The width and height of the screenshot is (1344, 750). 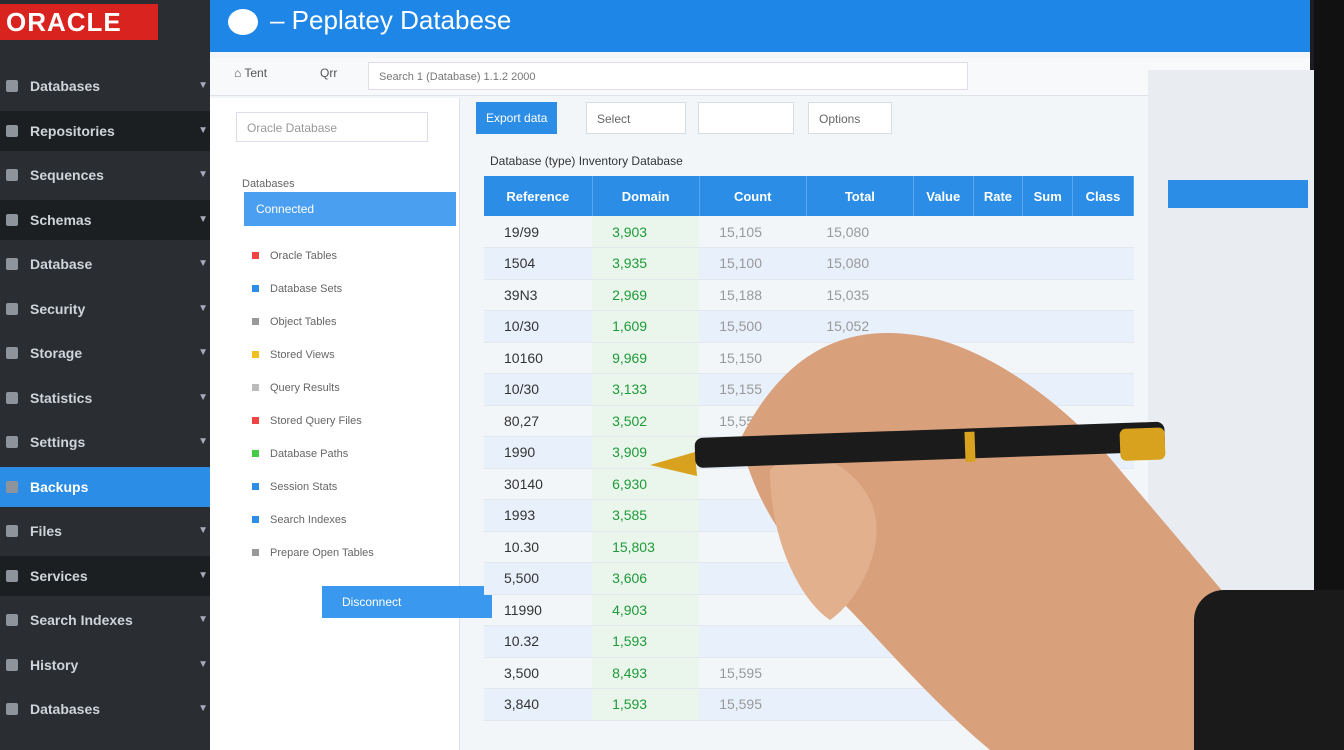 I want to click on table-caption: Database (type) Inventory Database, so click(x=586, y=161).